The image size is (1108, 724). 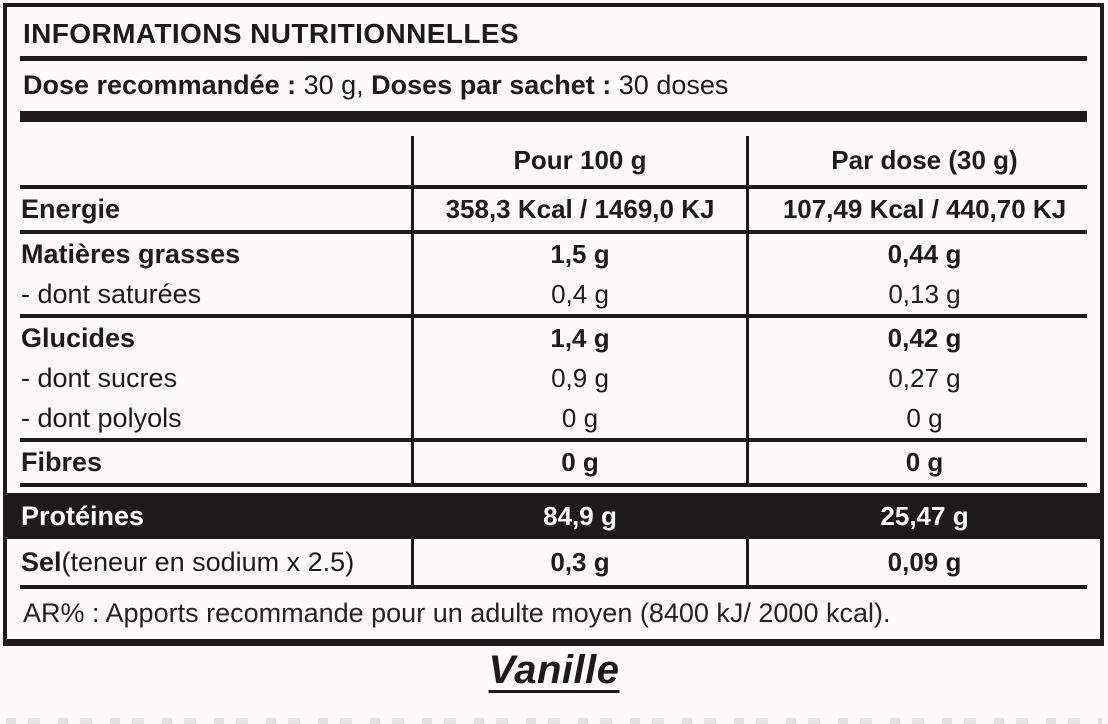 What do you see at coordinates (923, 160) in the screenshot?
I see `header-per-dose: Par dose (30 g)` at bounding box center [923, 160].